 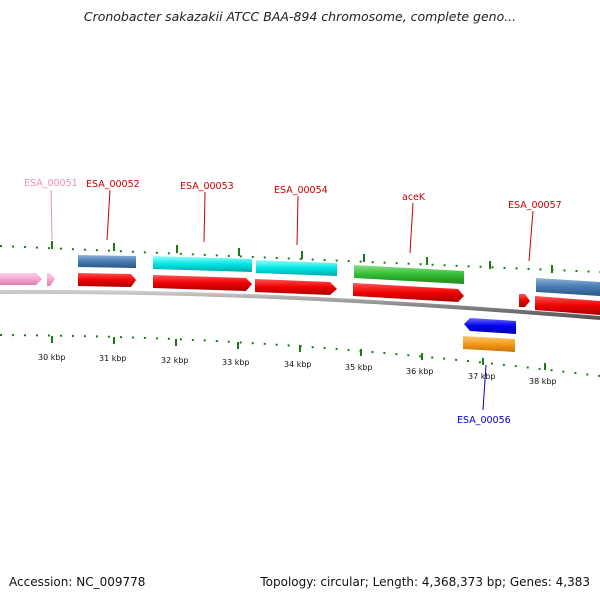 I want to click on scale-label: 31 kbp, so click(x=113, y=358).